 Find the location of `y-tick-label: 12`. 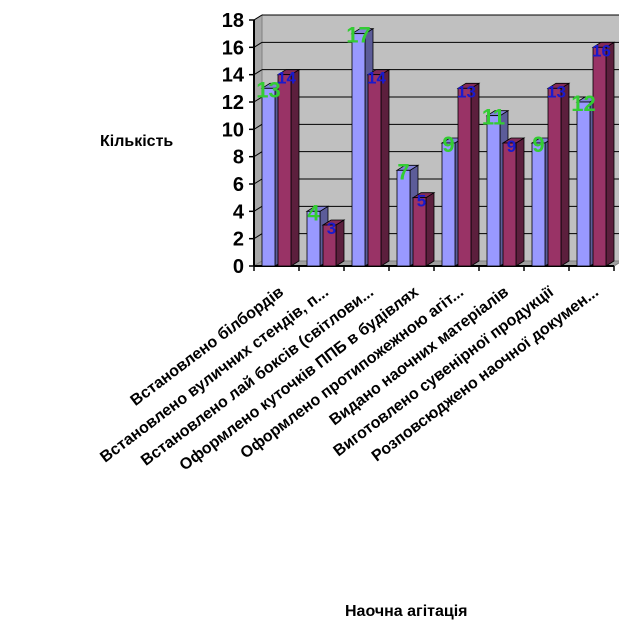

y-tick-label: 12 is located at coordinates (233, 103).